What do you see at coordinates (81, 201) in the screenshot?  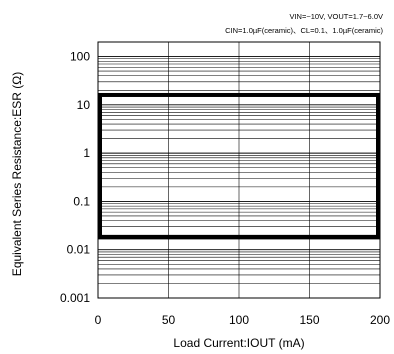 I see `y-tick-label: 0.1` at bounding box center [81, 201].